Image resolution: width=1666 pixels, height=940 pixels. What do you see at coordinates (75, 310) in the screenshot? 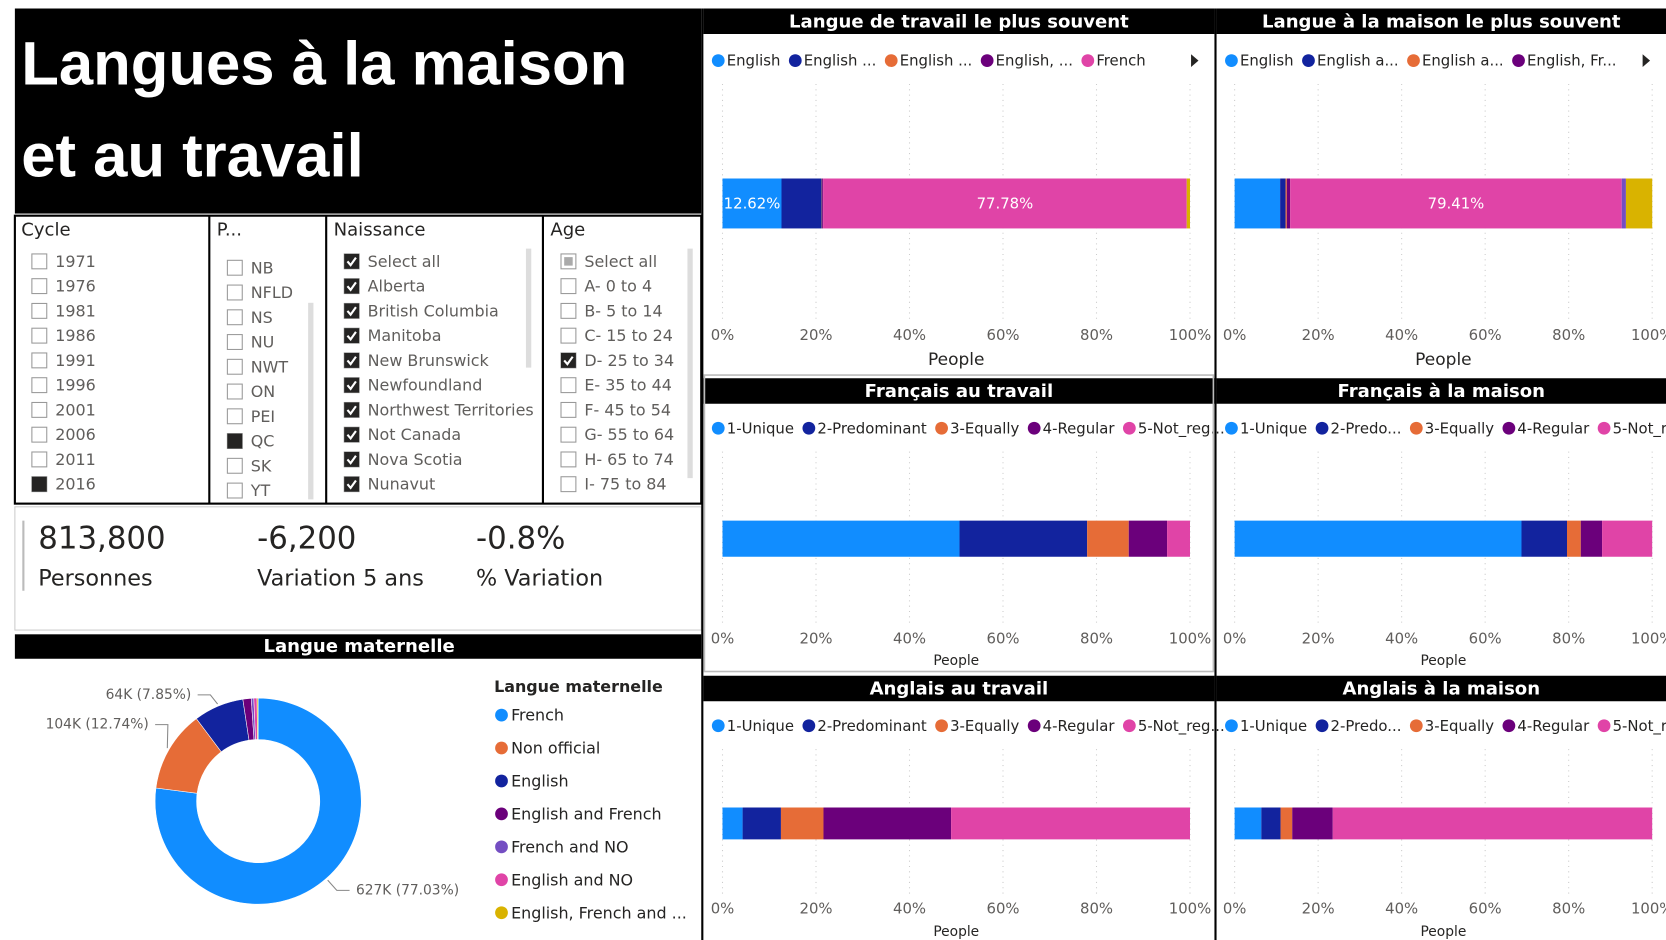
I see `slicer-item: 1981` at bounding box center [75, 310].